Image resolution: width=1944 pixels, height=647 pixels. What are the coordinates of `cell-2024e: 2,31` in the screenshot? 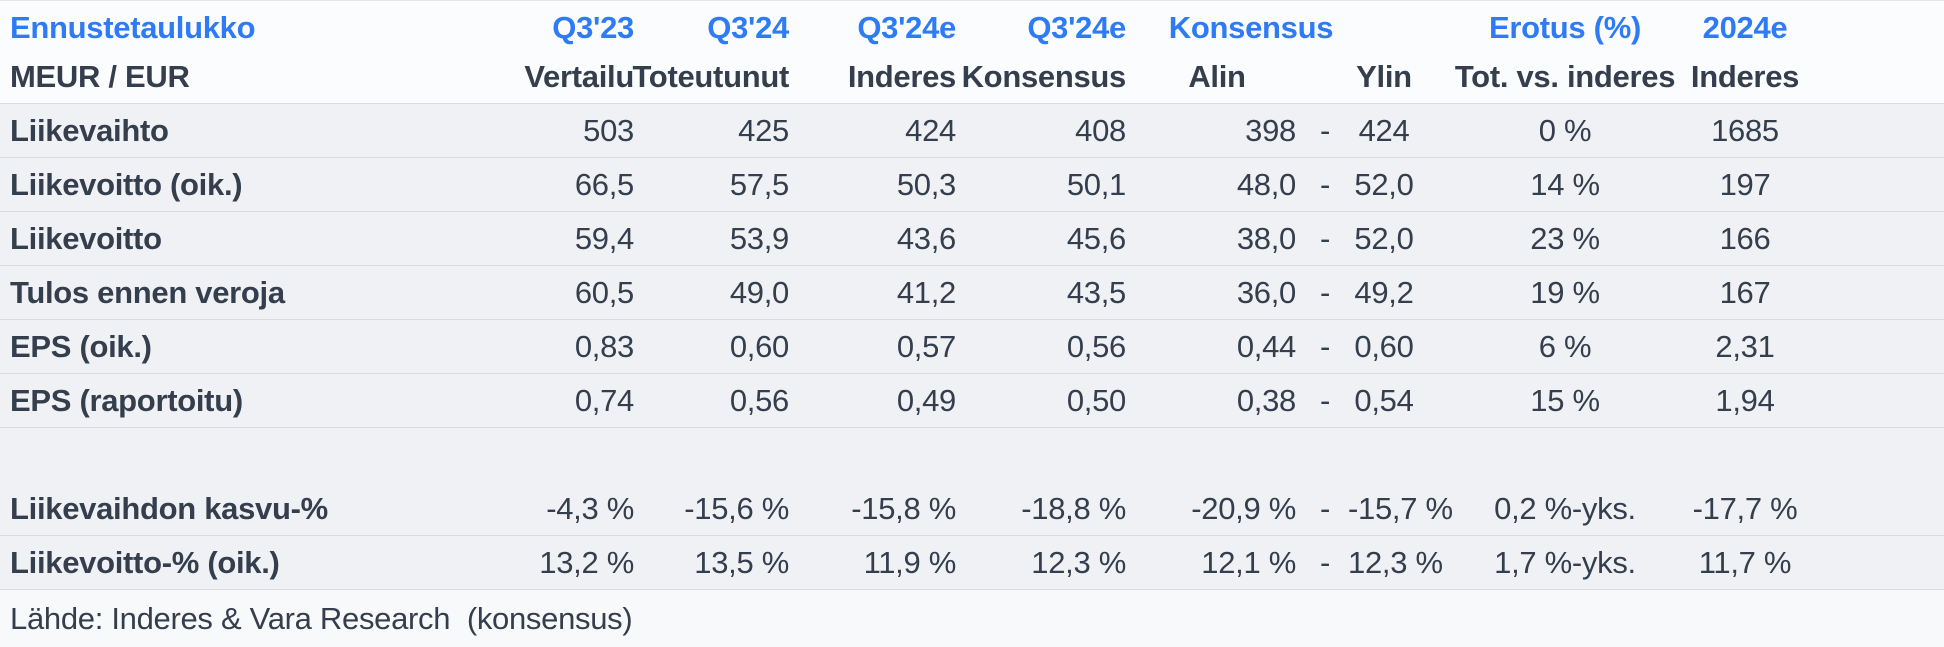 It's located at (1745, 346).